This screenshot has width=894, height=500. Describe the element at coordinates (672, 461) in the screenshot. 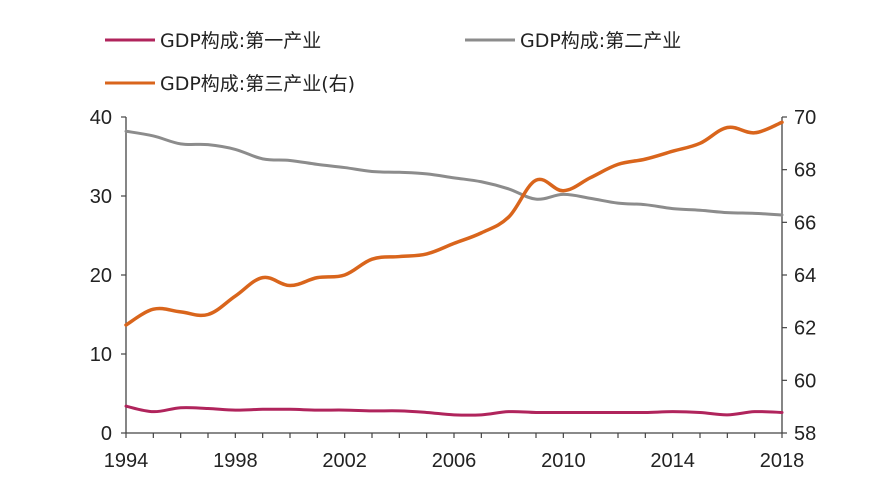

I see `x-tick-label: 2014` at that location.